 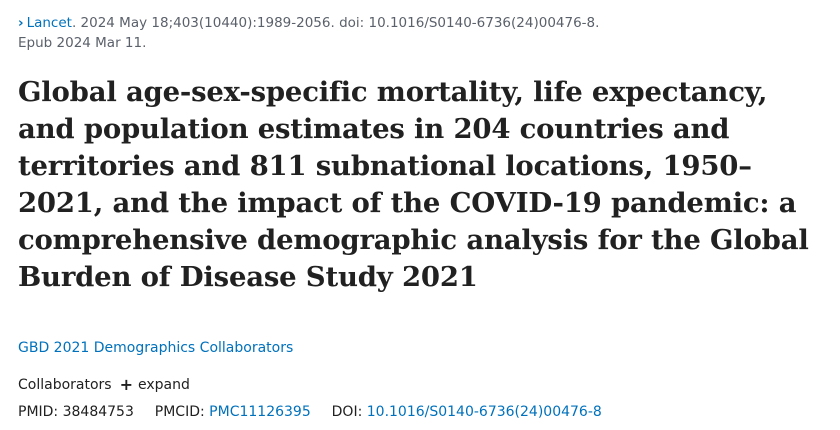 I want to click on chevron-right-icon: ›, so click(x=21, y=23).